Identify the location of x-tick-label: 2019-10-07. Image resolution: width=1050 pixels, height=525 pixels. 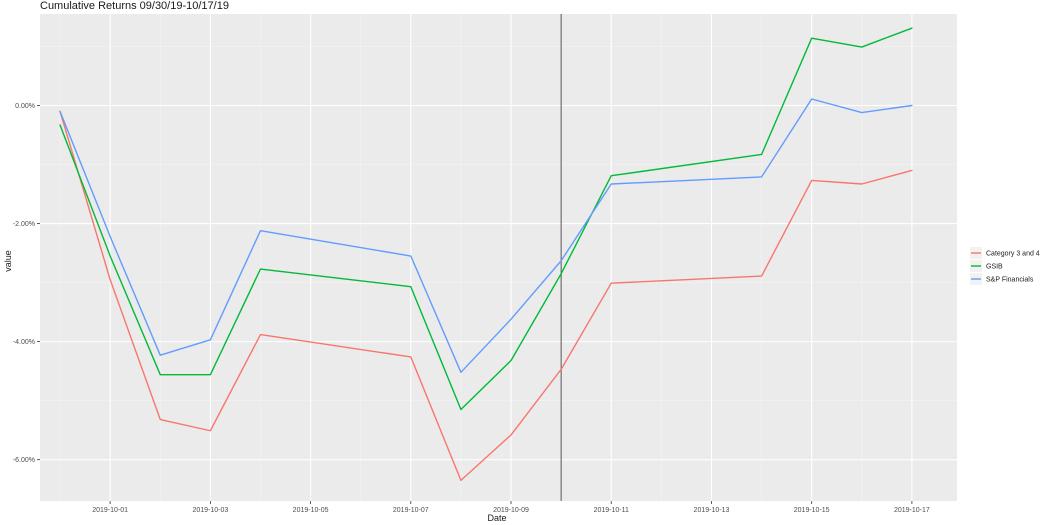
(411, 510).